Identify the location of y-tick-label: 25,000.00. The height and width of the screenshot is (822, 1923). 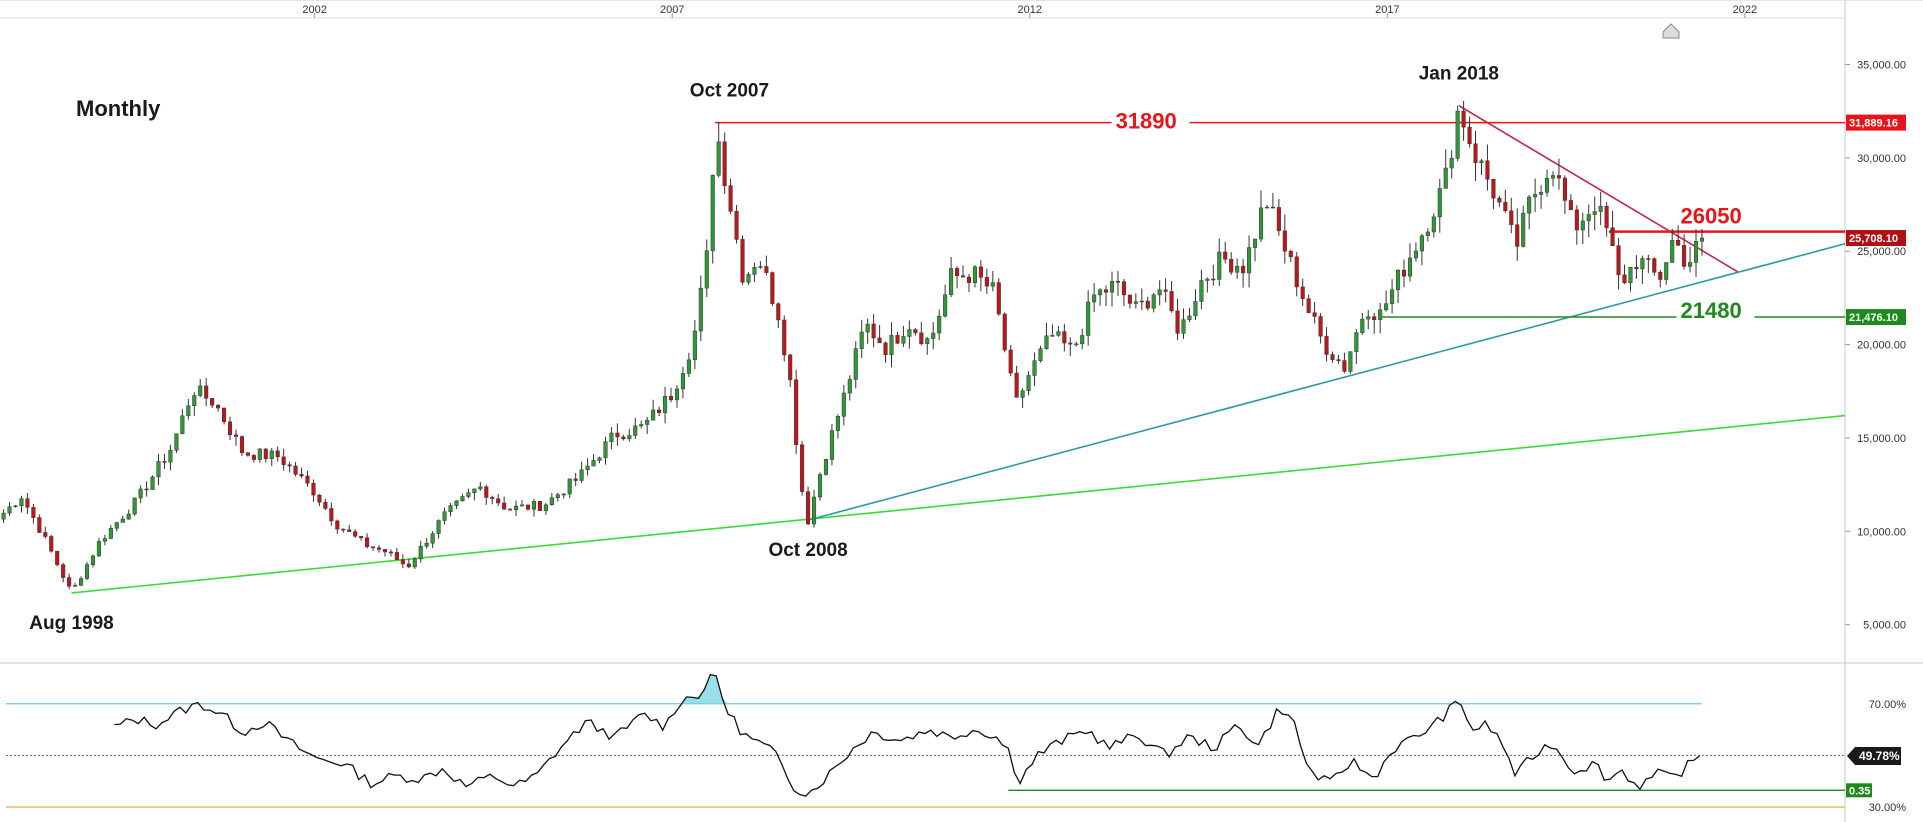
(1881, 252).